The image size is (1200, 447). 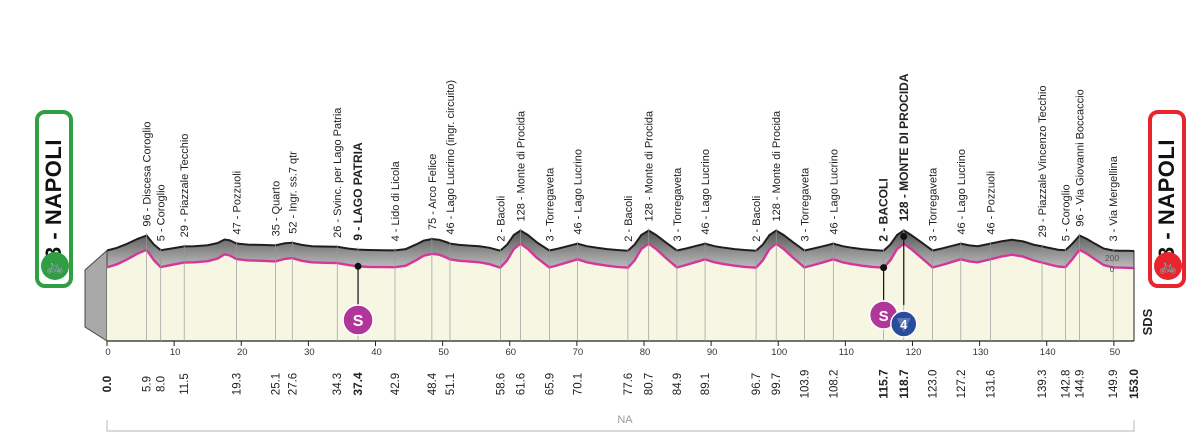 What do you see at coordinates (501, 384) in the screenshot?
I see `waypoint-km-label: 58.6` at bounding box center [501, 384].